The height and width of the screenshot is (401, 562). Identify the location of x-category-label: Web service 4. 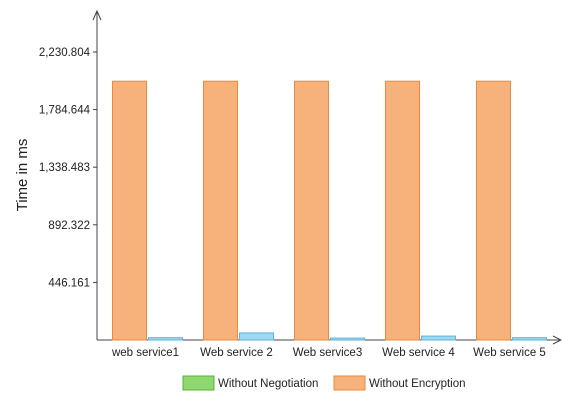
(418, 353).